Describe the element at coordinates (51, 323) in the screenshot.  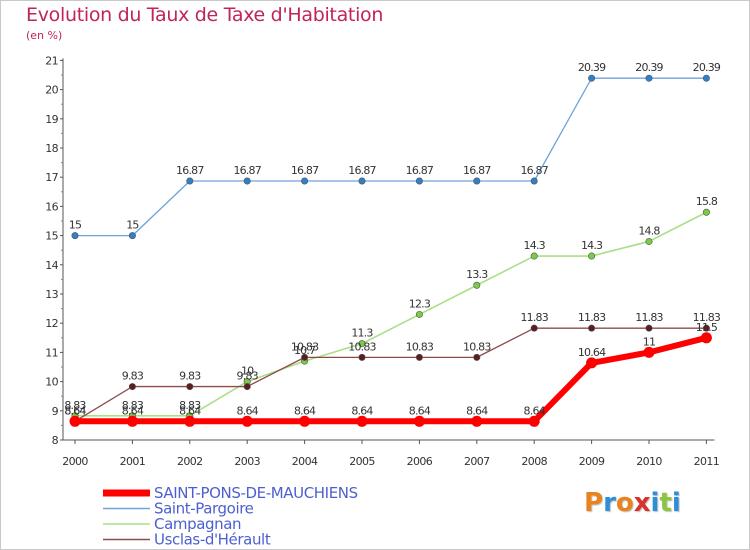
I see `y-tick-label: 12` at that location.